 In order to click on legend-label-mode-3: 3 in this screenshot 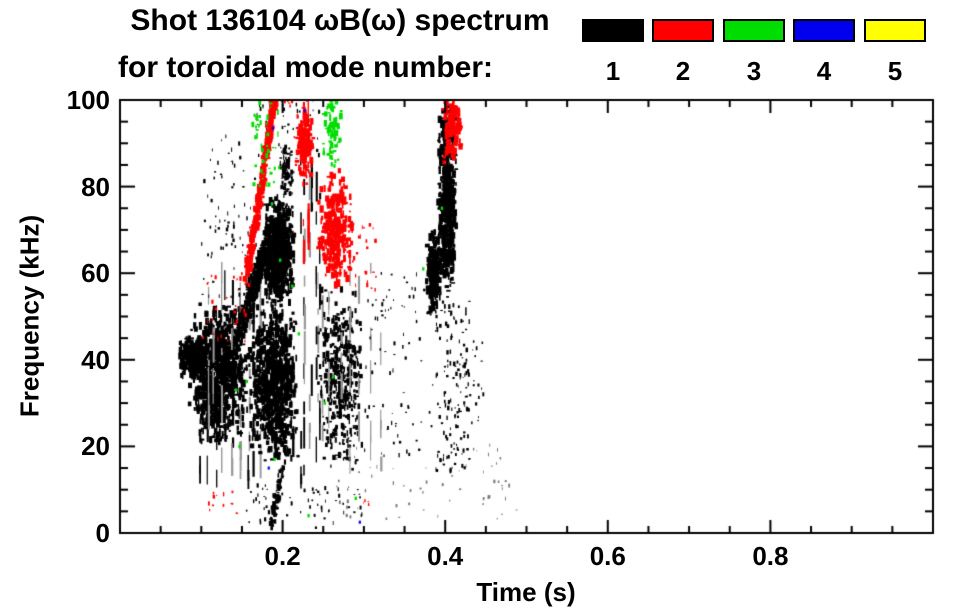, I will do `click(754, 71)`.